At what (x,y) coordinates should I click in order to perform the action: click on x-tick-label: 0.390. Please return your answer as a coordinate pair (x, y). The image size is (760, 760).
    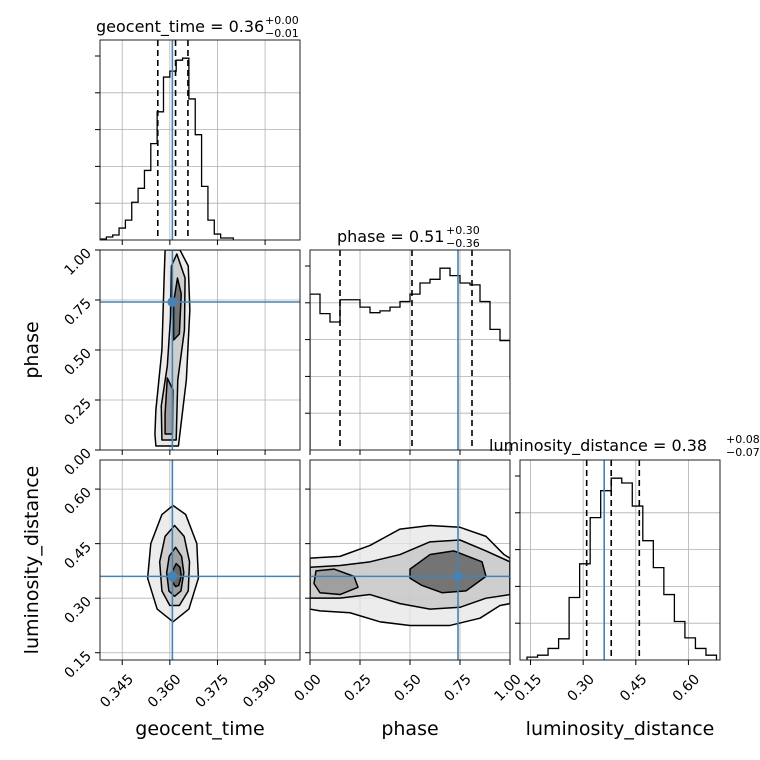
    Looking at the image, I should click on (260, 691).